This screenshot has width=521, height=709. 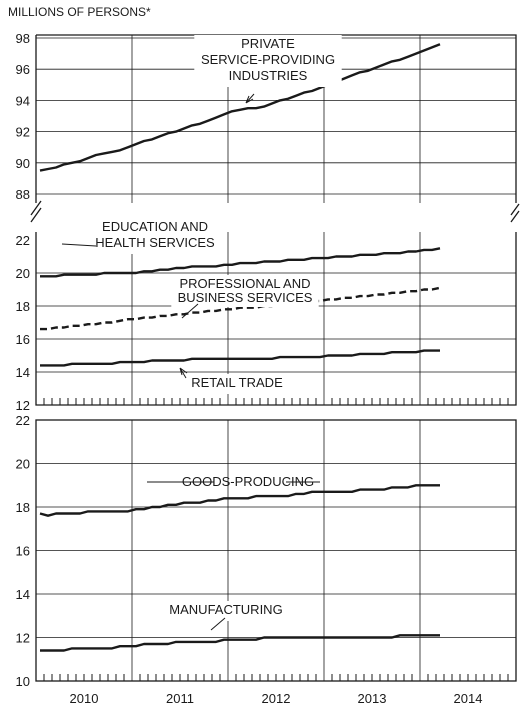 What do you see at coordinates (245, 283) in the screenshot?
I see `label-professional-business-text: PROFESSIONAL AND` at bounding box center [245, 283].